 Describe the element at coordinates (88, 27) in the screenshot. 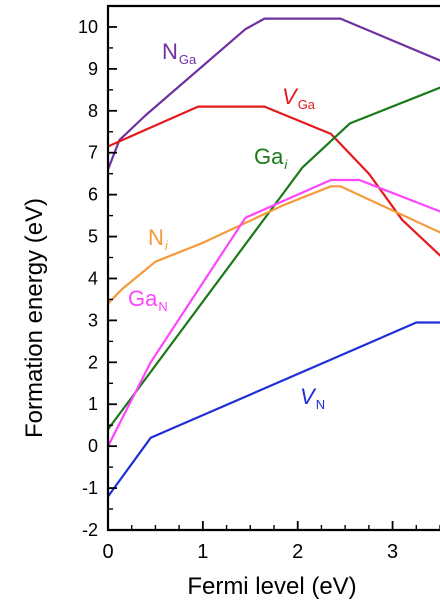

I see `y-tick-label: 10` at that location.